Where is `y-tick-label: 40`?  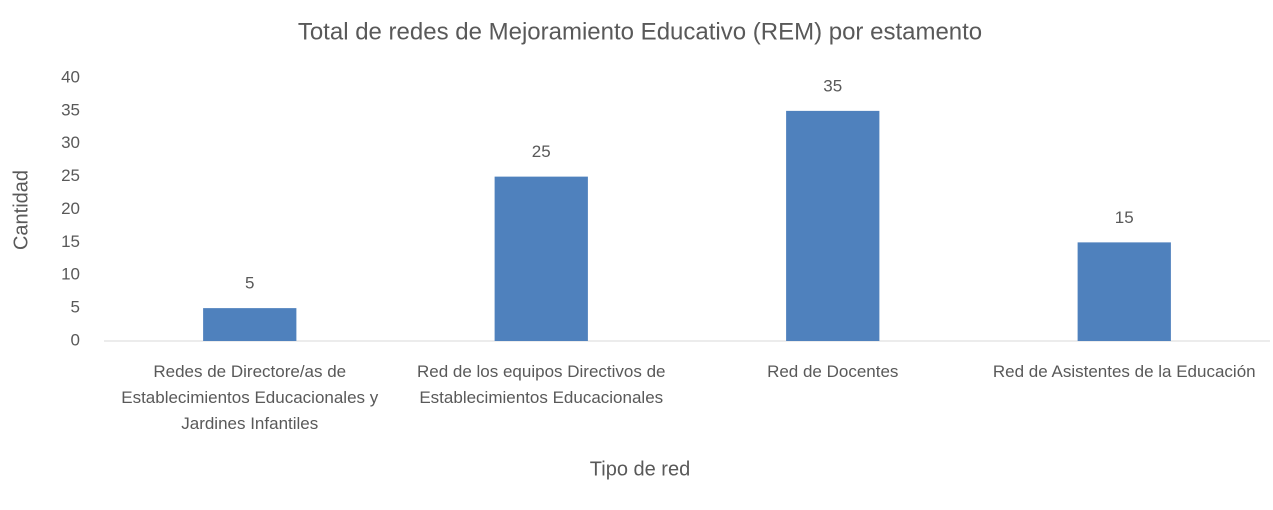
y-tick-label: 40 is located at coordinates (70, 76).